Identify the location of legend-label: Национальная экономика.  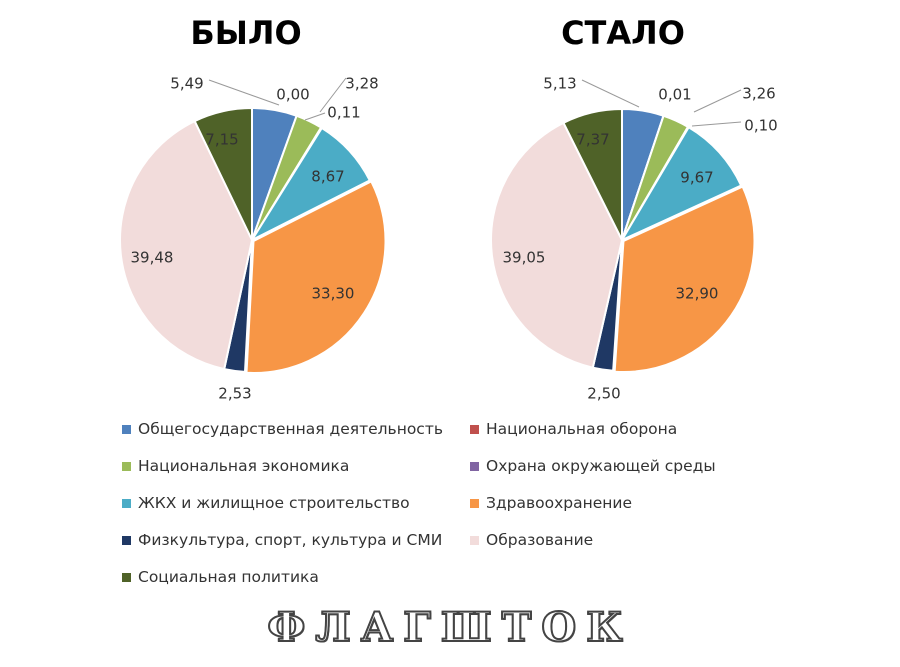
(244, 466).